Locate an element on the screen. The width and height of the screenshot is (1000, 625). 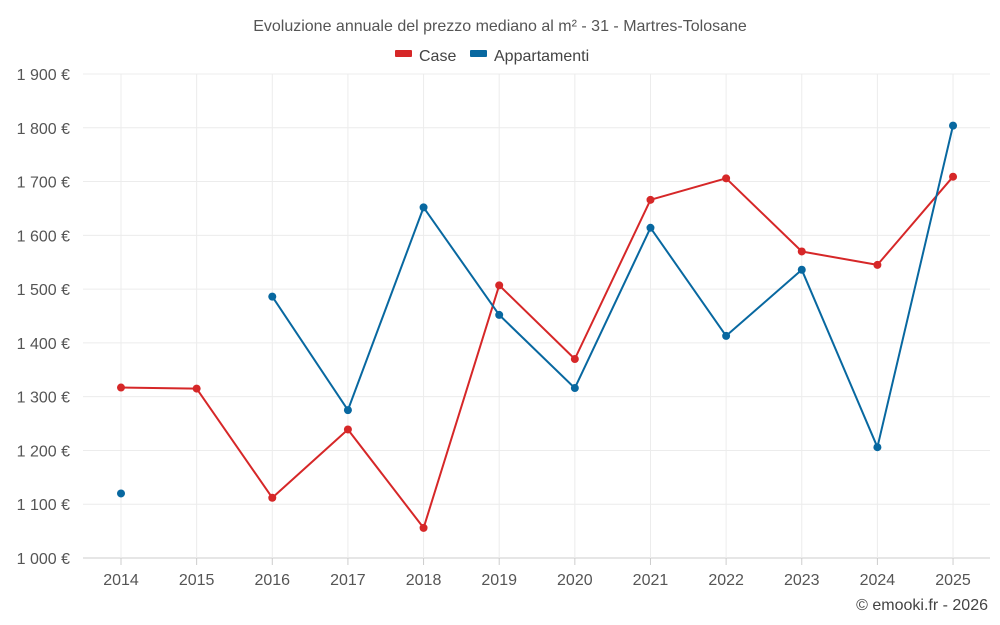
y-tick-label: 1 300 € is located at coordinates (43, 398).